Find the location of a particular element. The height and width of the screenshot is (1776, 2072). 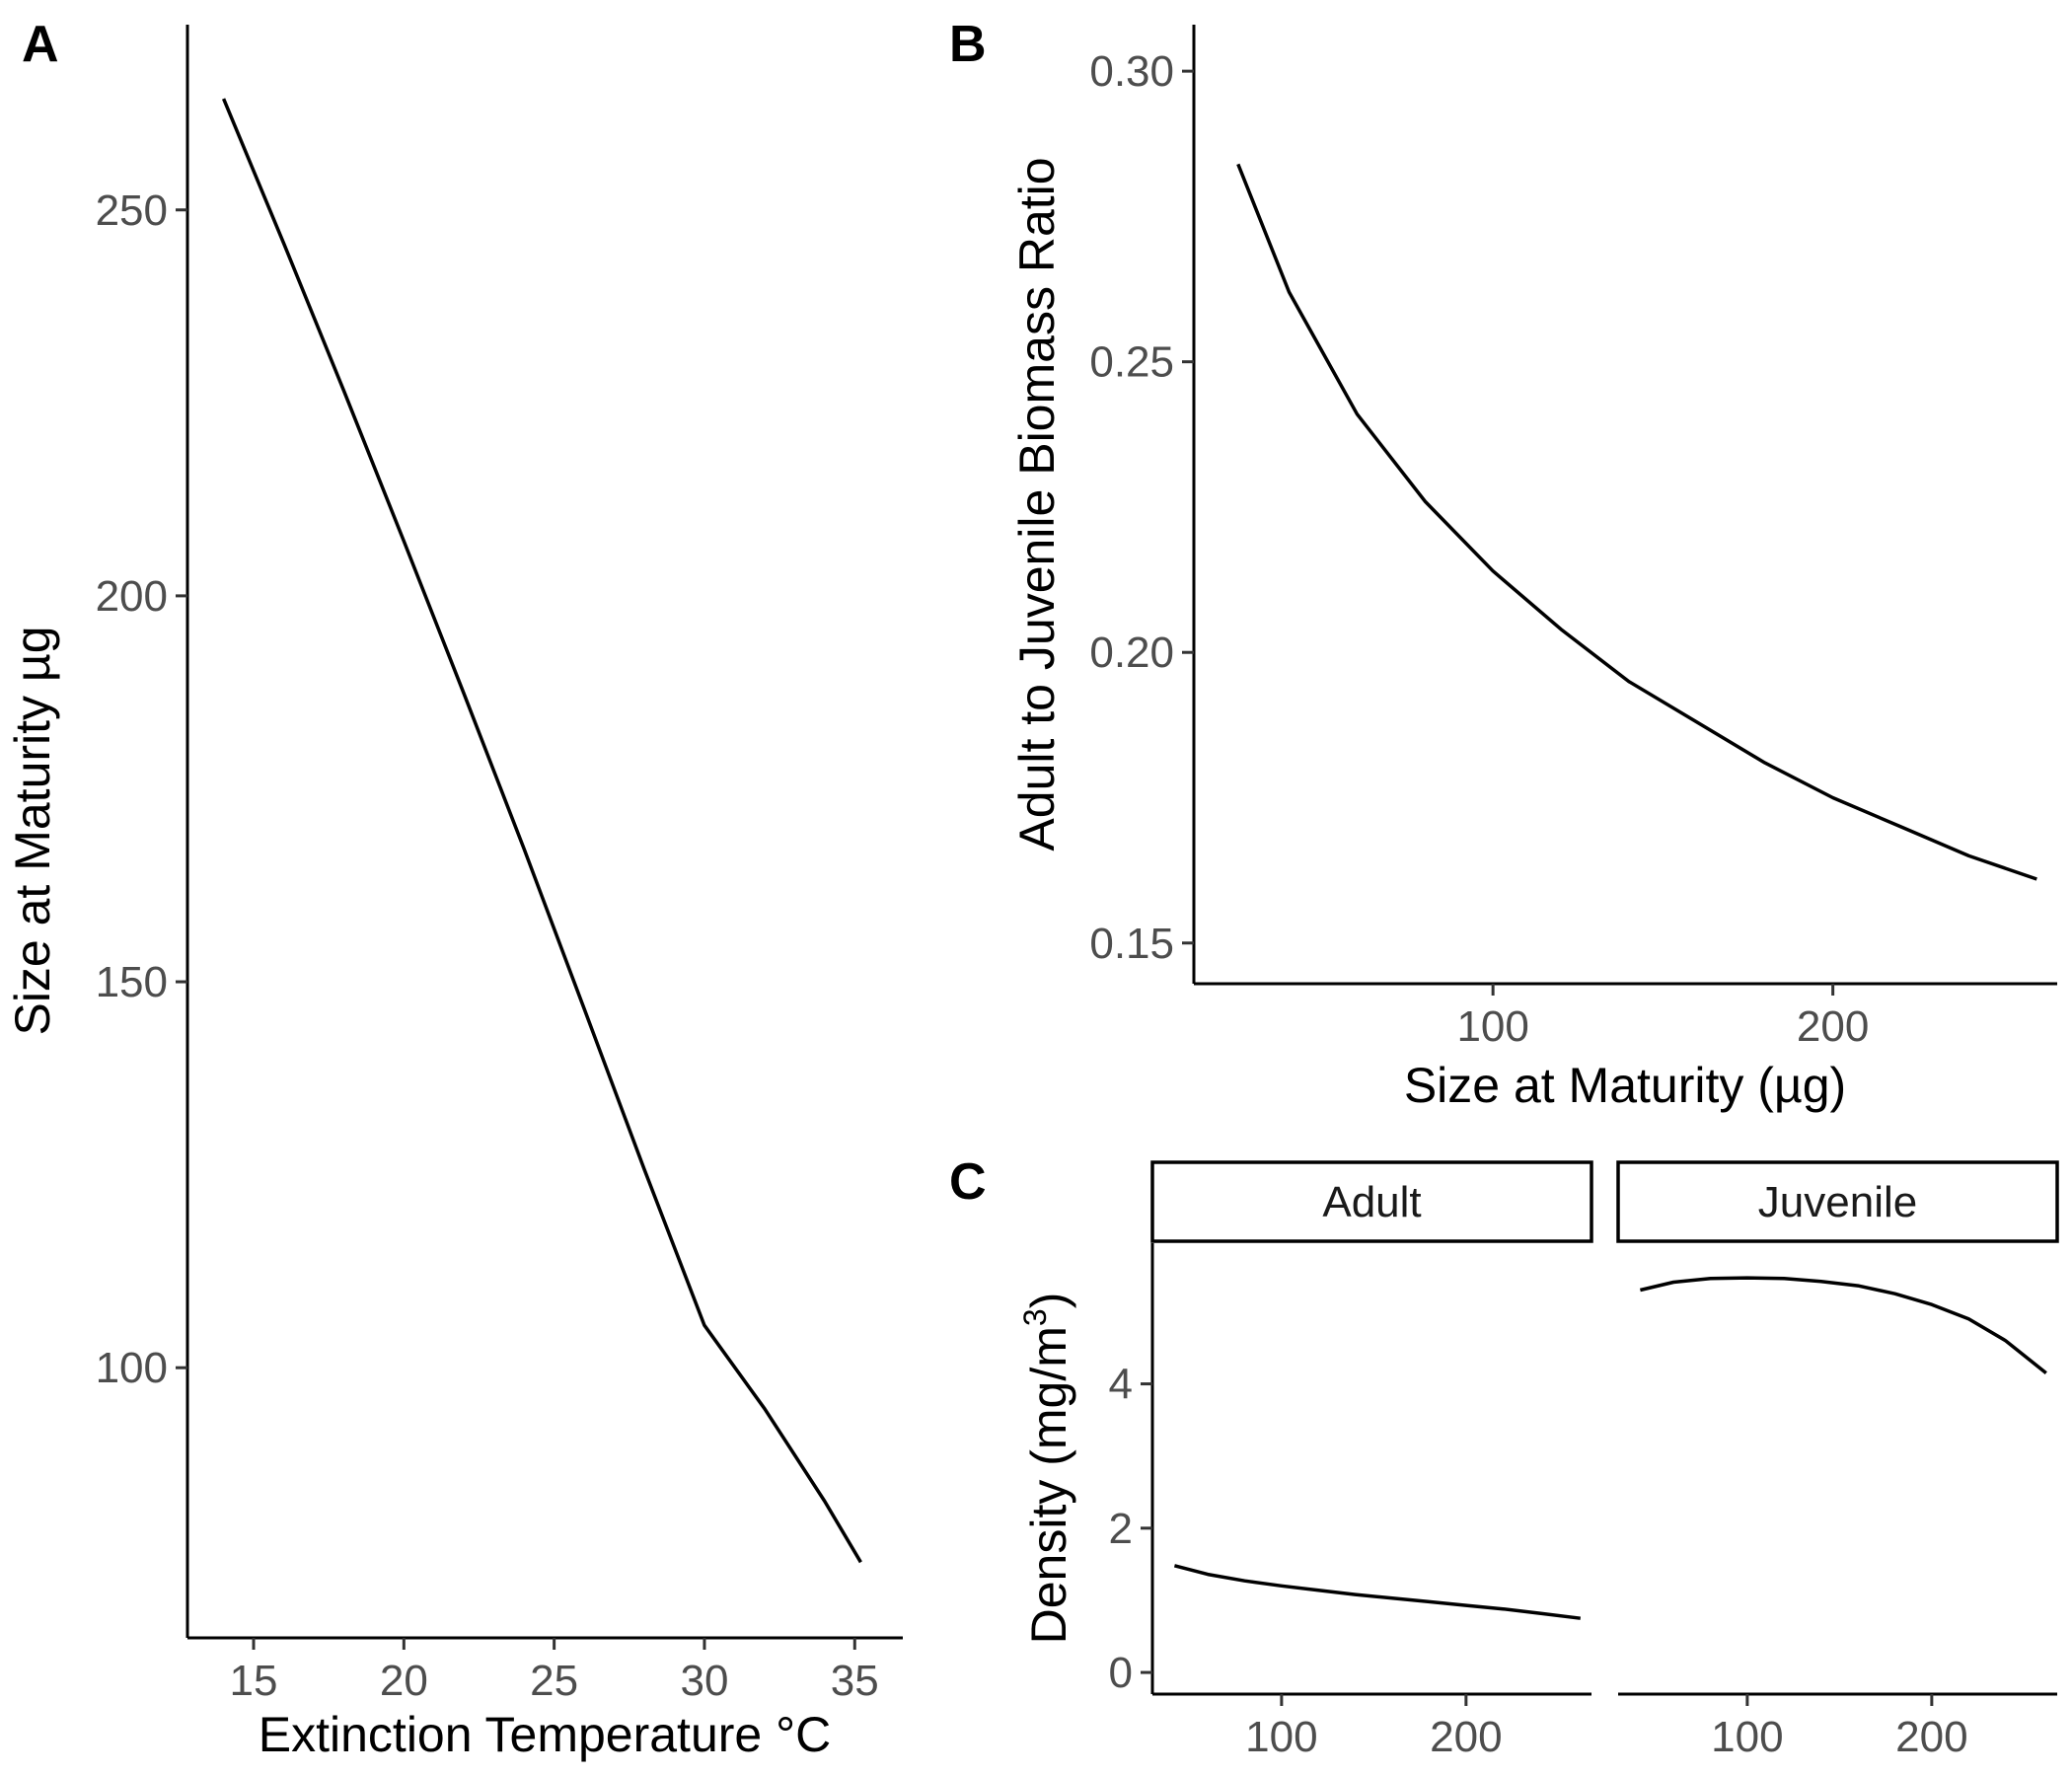

y-axis-title: Adult to Juvenile Biomass Ratio is located at coordinates (1037, 504).